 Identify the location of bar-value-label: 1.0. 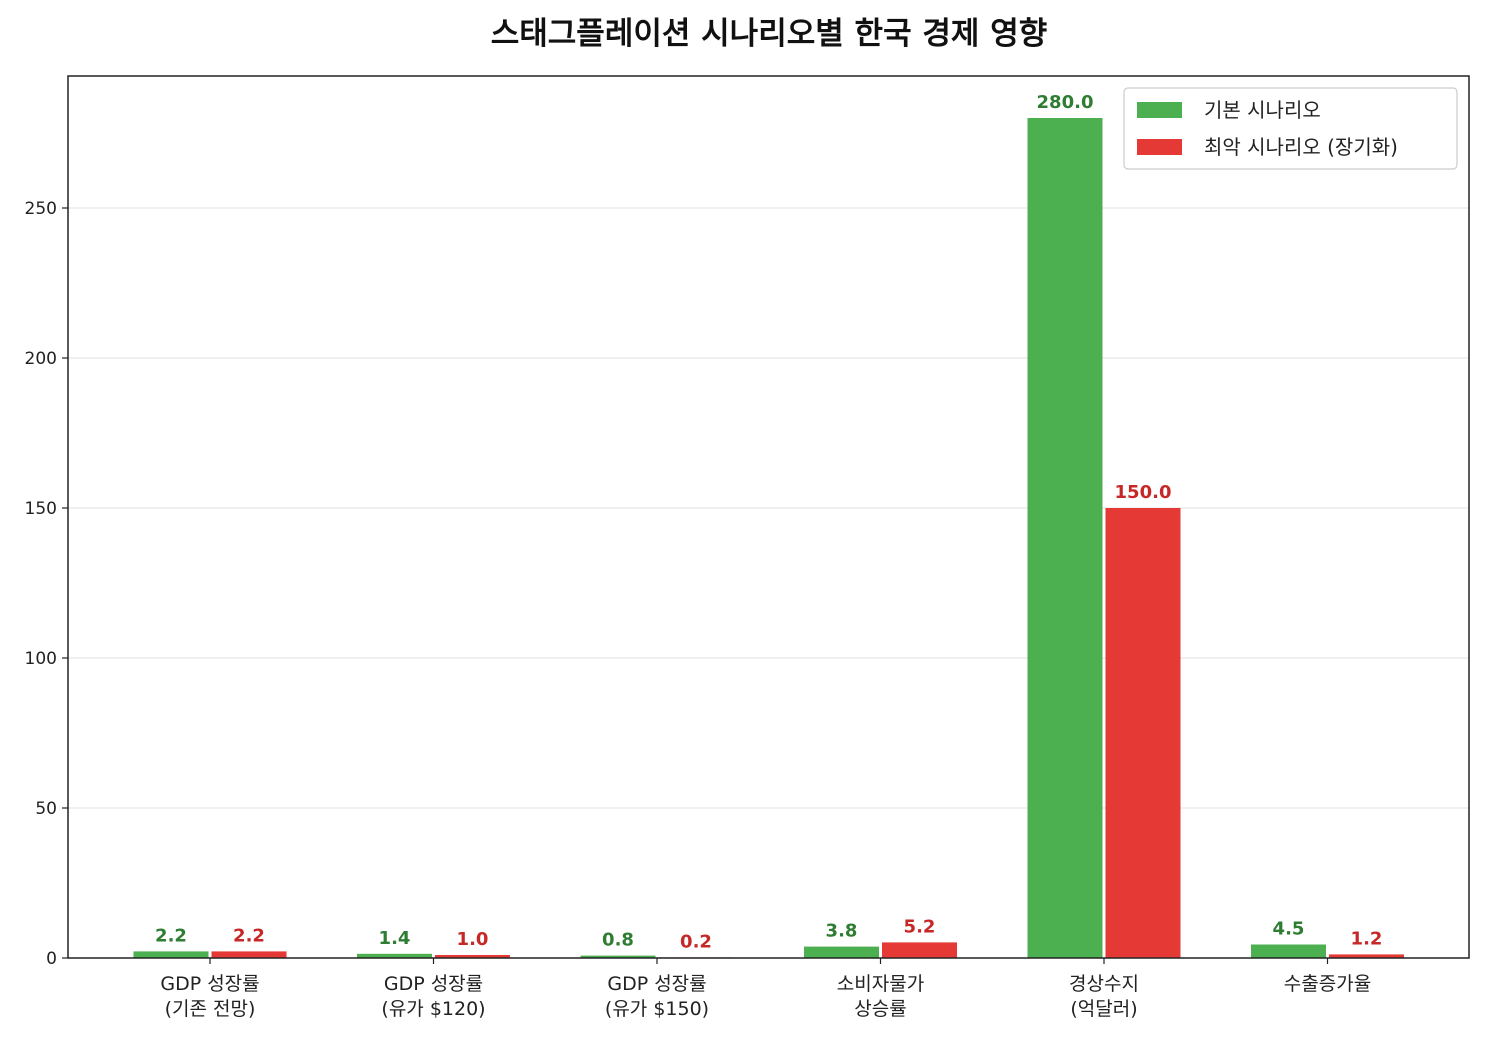
(473, 939).